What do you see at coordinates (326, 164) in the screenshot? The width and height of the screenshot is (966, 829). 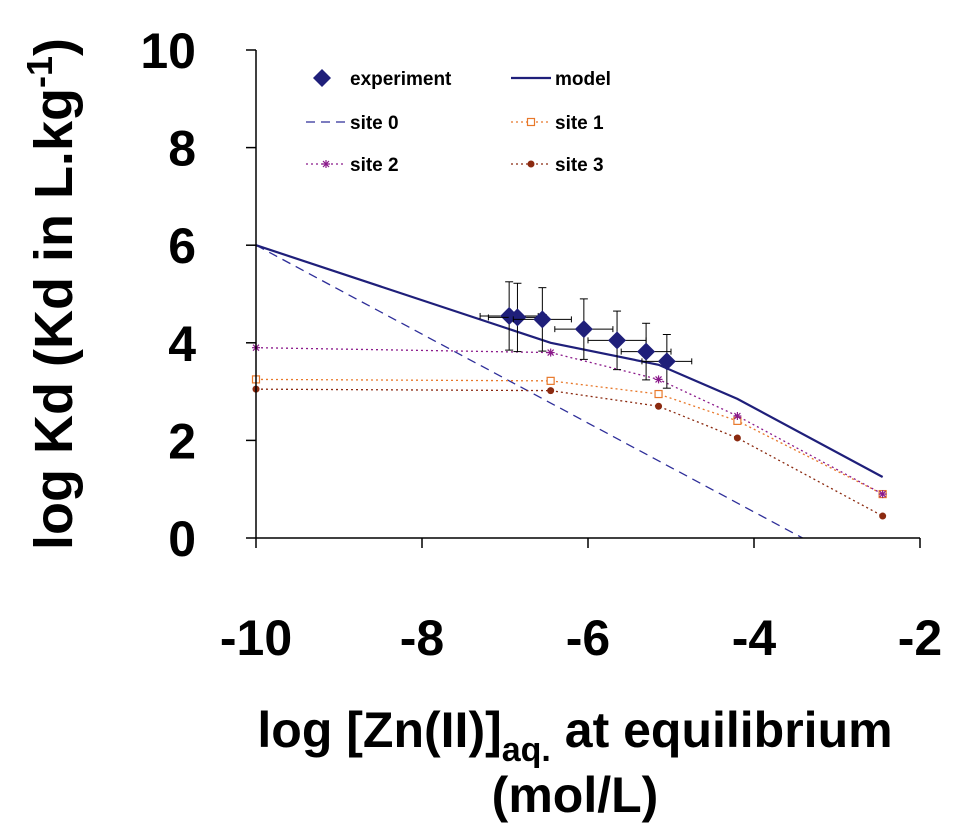 I see `legend-marker-site2` at bounding box center [326, 164].